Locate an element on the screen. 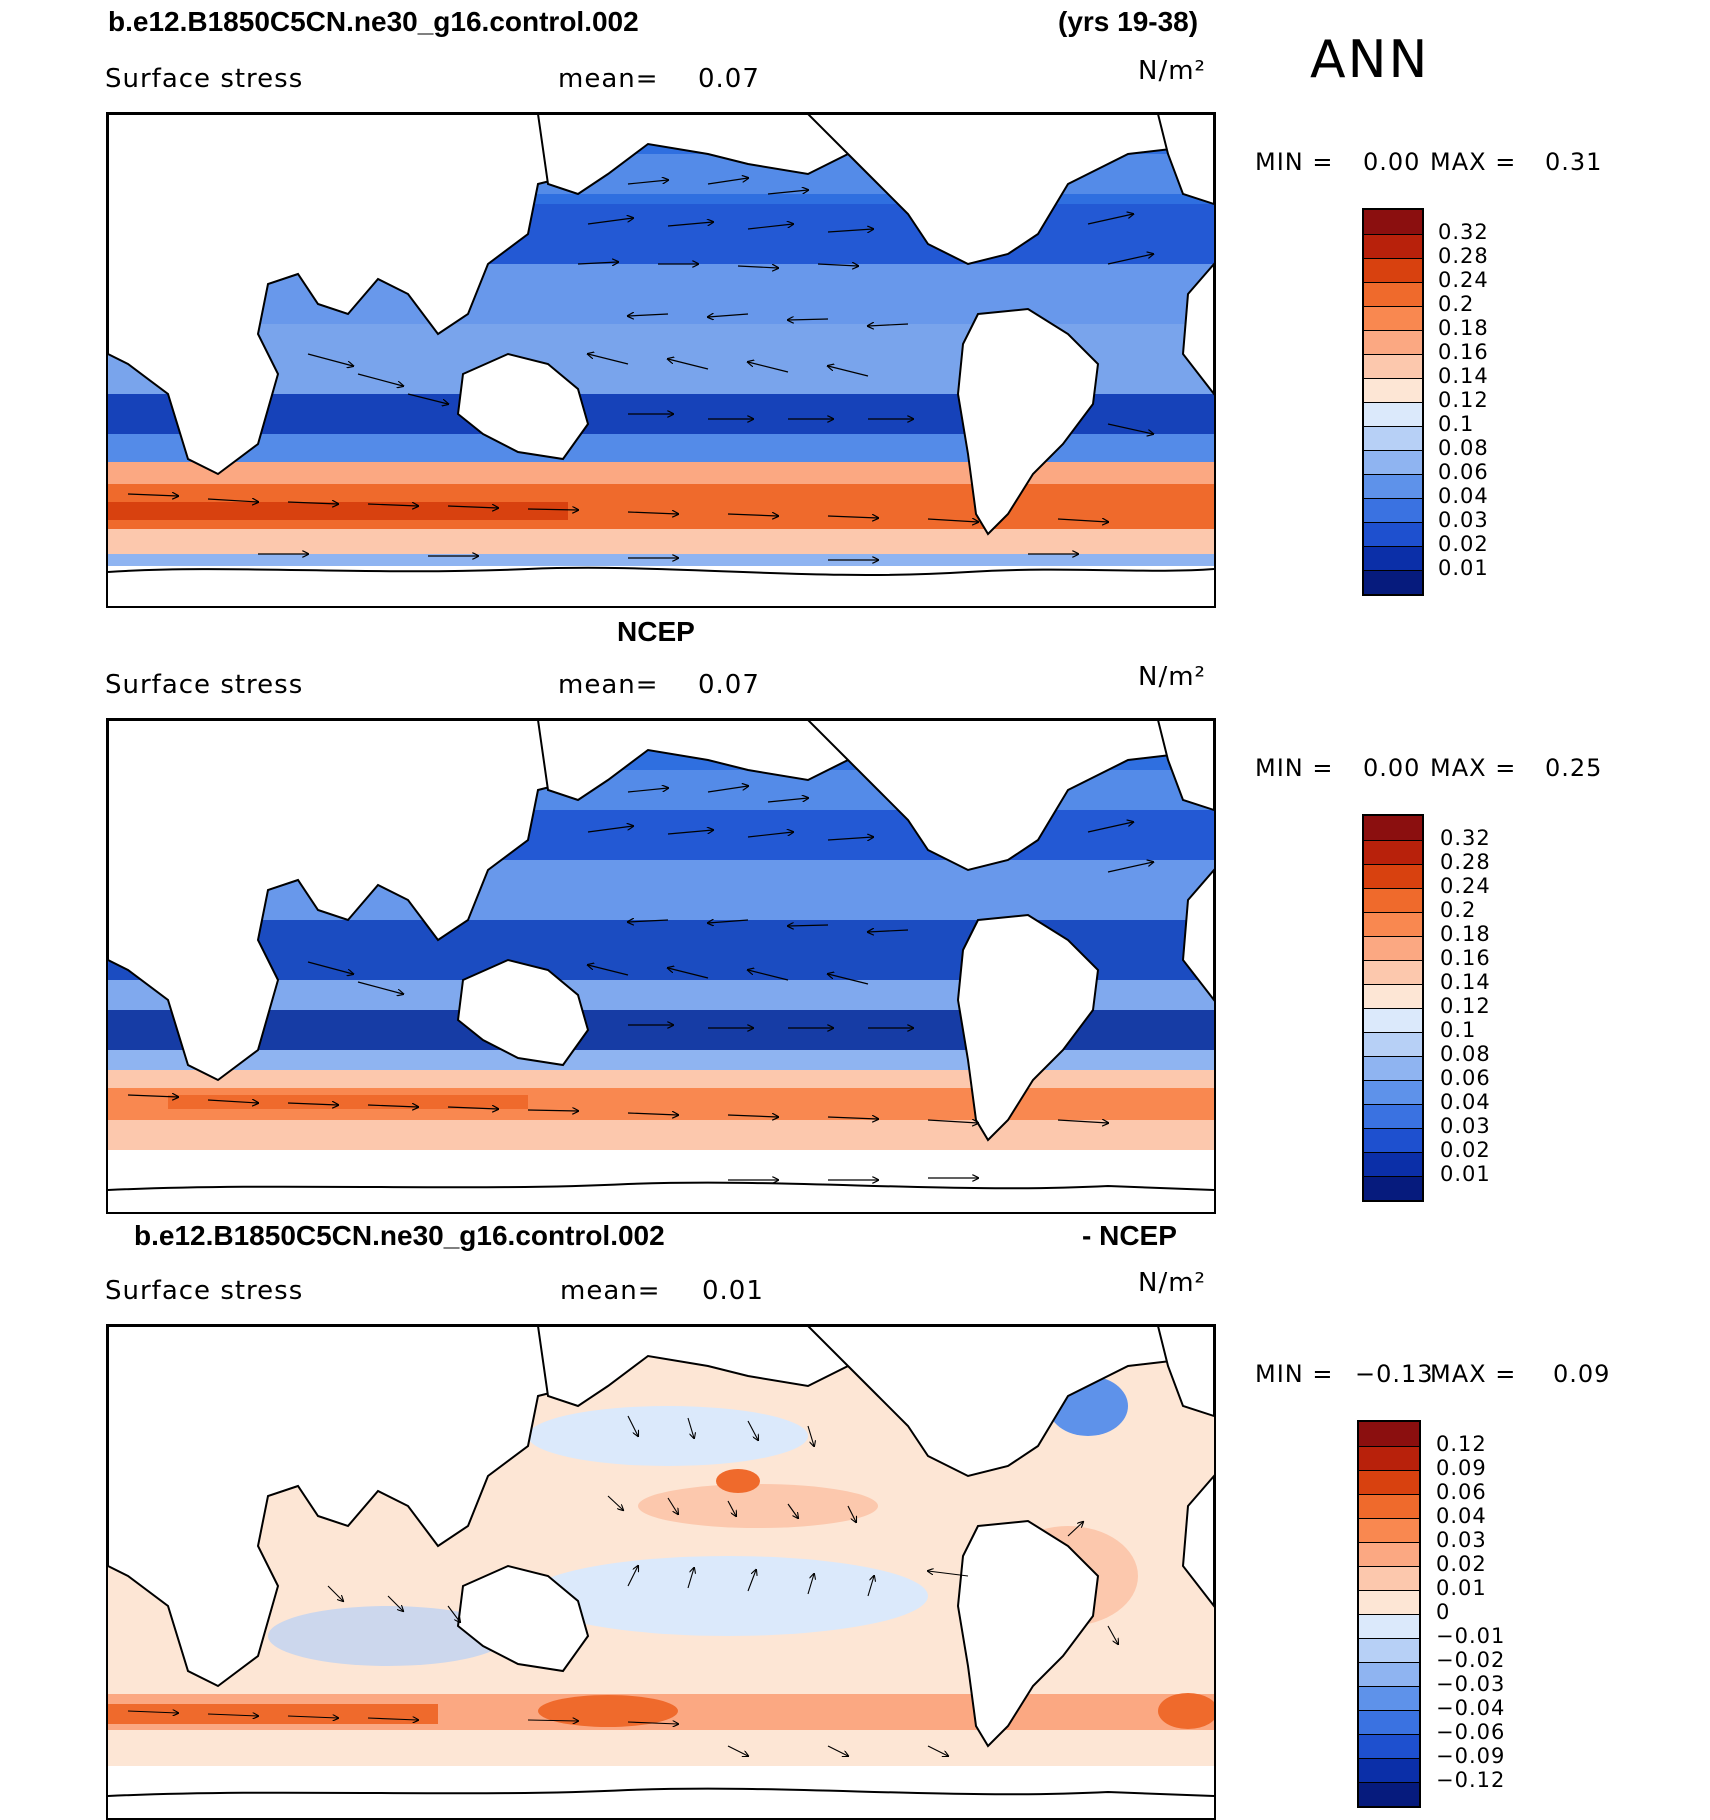 The image size is (1710, 1820). panel3-colorbar is located at coordinates (1389, 1614).